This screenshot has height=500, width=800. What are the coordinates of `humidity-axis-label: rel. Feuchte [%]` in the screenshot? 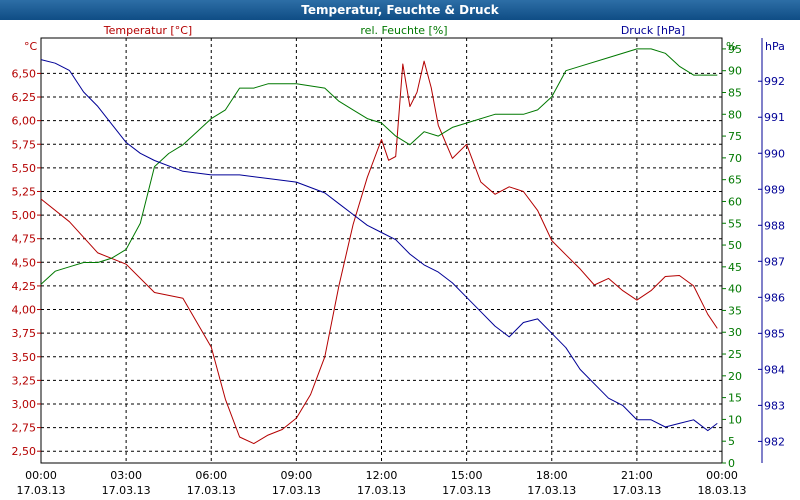 It's located at (403, 30).